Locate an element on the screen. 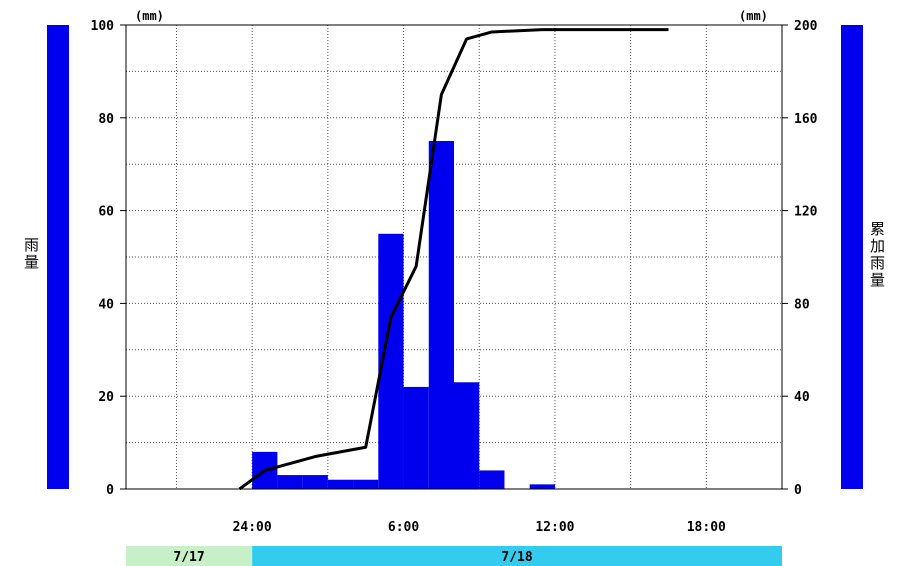 This screenshot has height=566, width=899. right-unit-label: (mm) is located at coordinates (753, 16).